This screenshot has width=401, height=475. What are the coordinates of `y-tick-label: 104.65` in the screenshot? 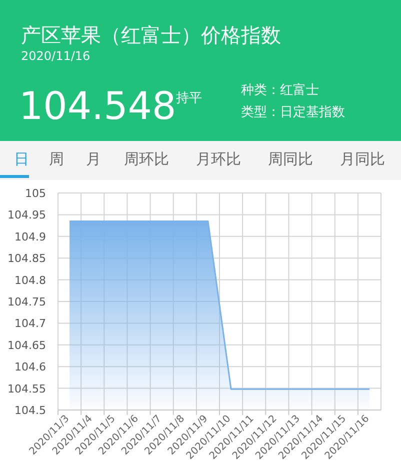 It's located at (27, 345).